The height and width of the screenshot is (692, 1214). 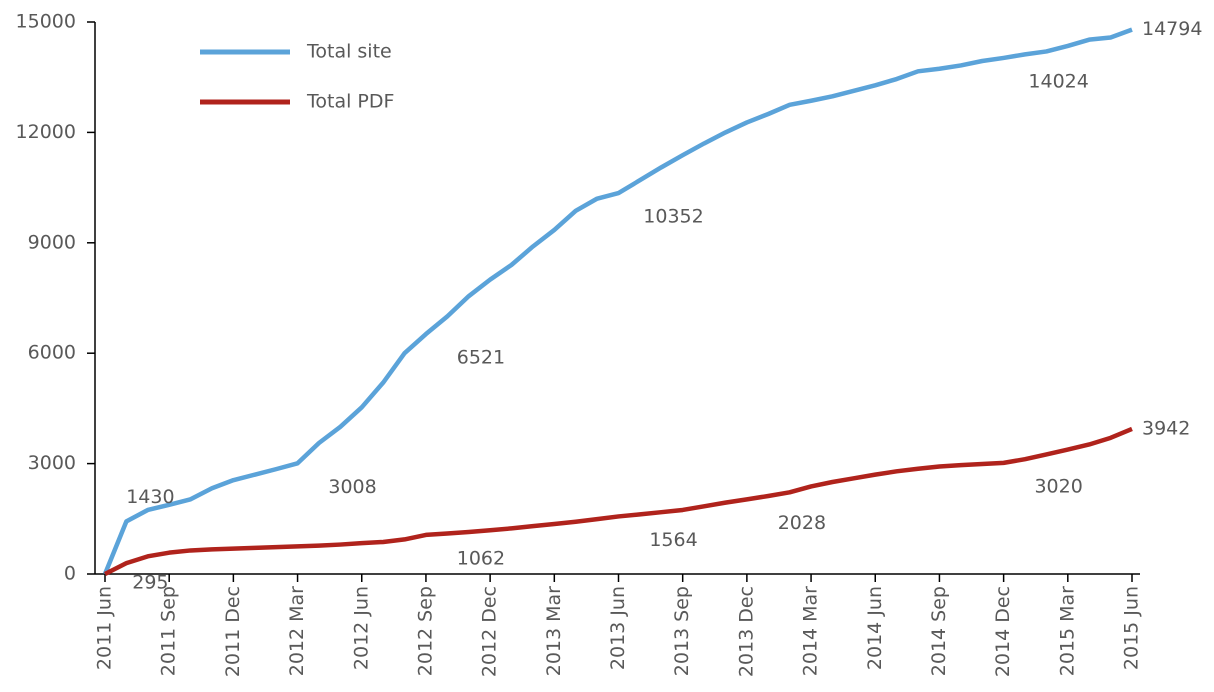 What do you see at coordinates (70, 574) in the screenshot?
I see `y-tick-label: 0` at bounding box center [70, 574].